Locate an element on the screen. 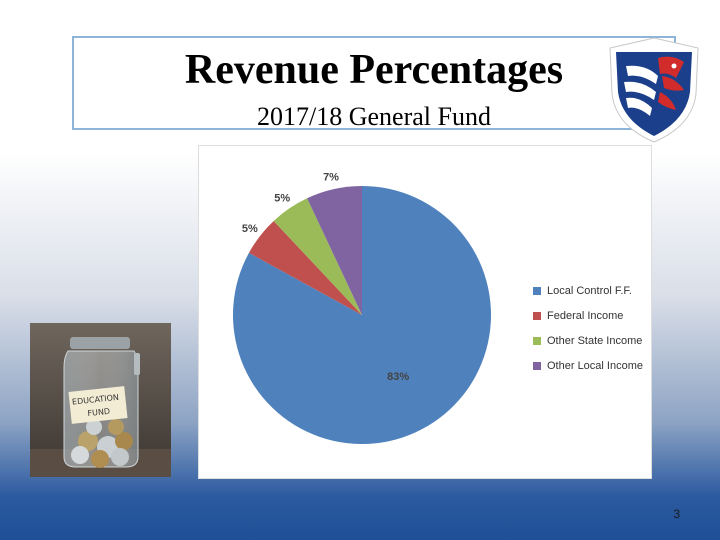 This screenshot has height=540, width=720. page-number: 3 is located at coordinates (676, 514).